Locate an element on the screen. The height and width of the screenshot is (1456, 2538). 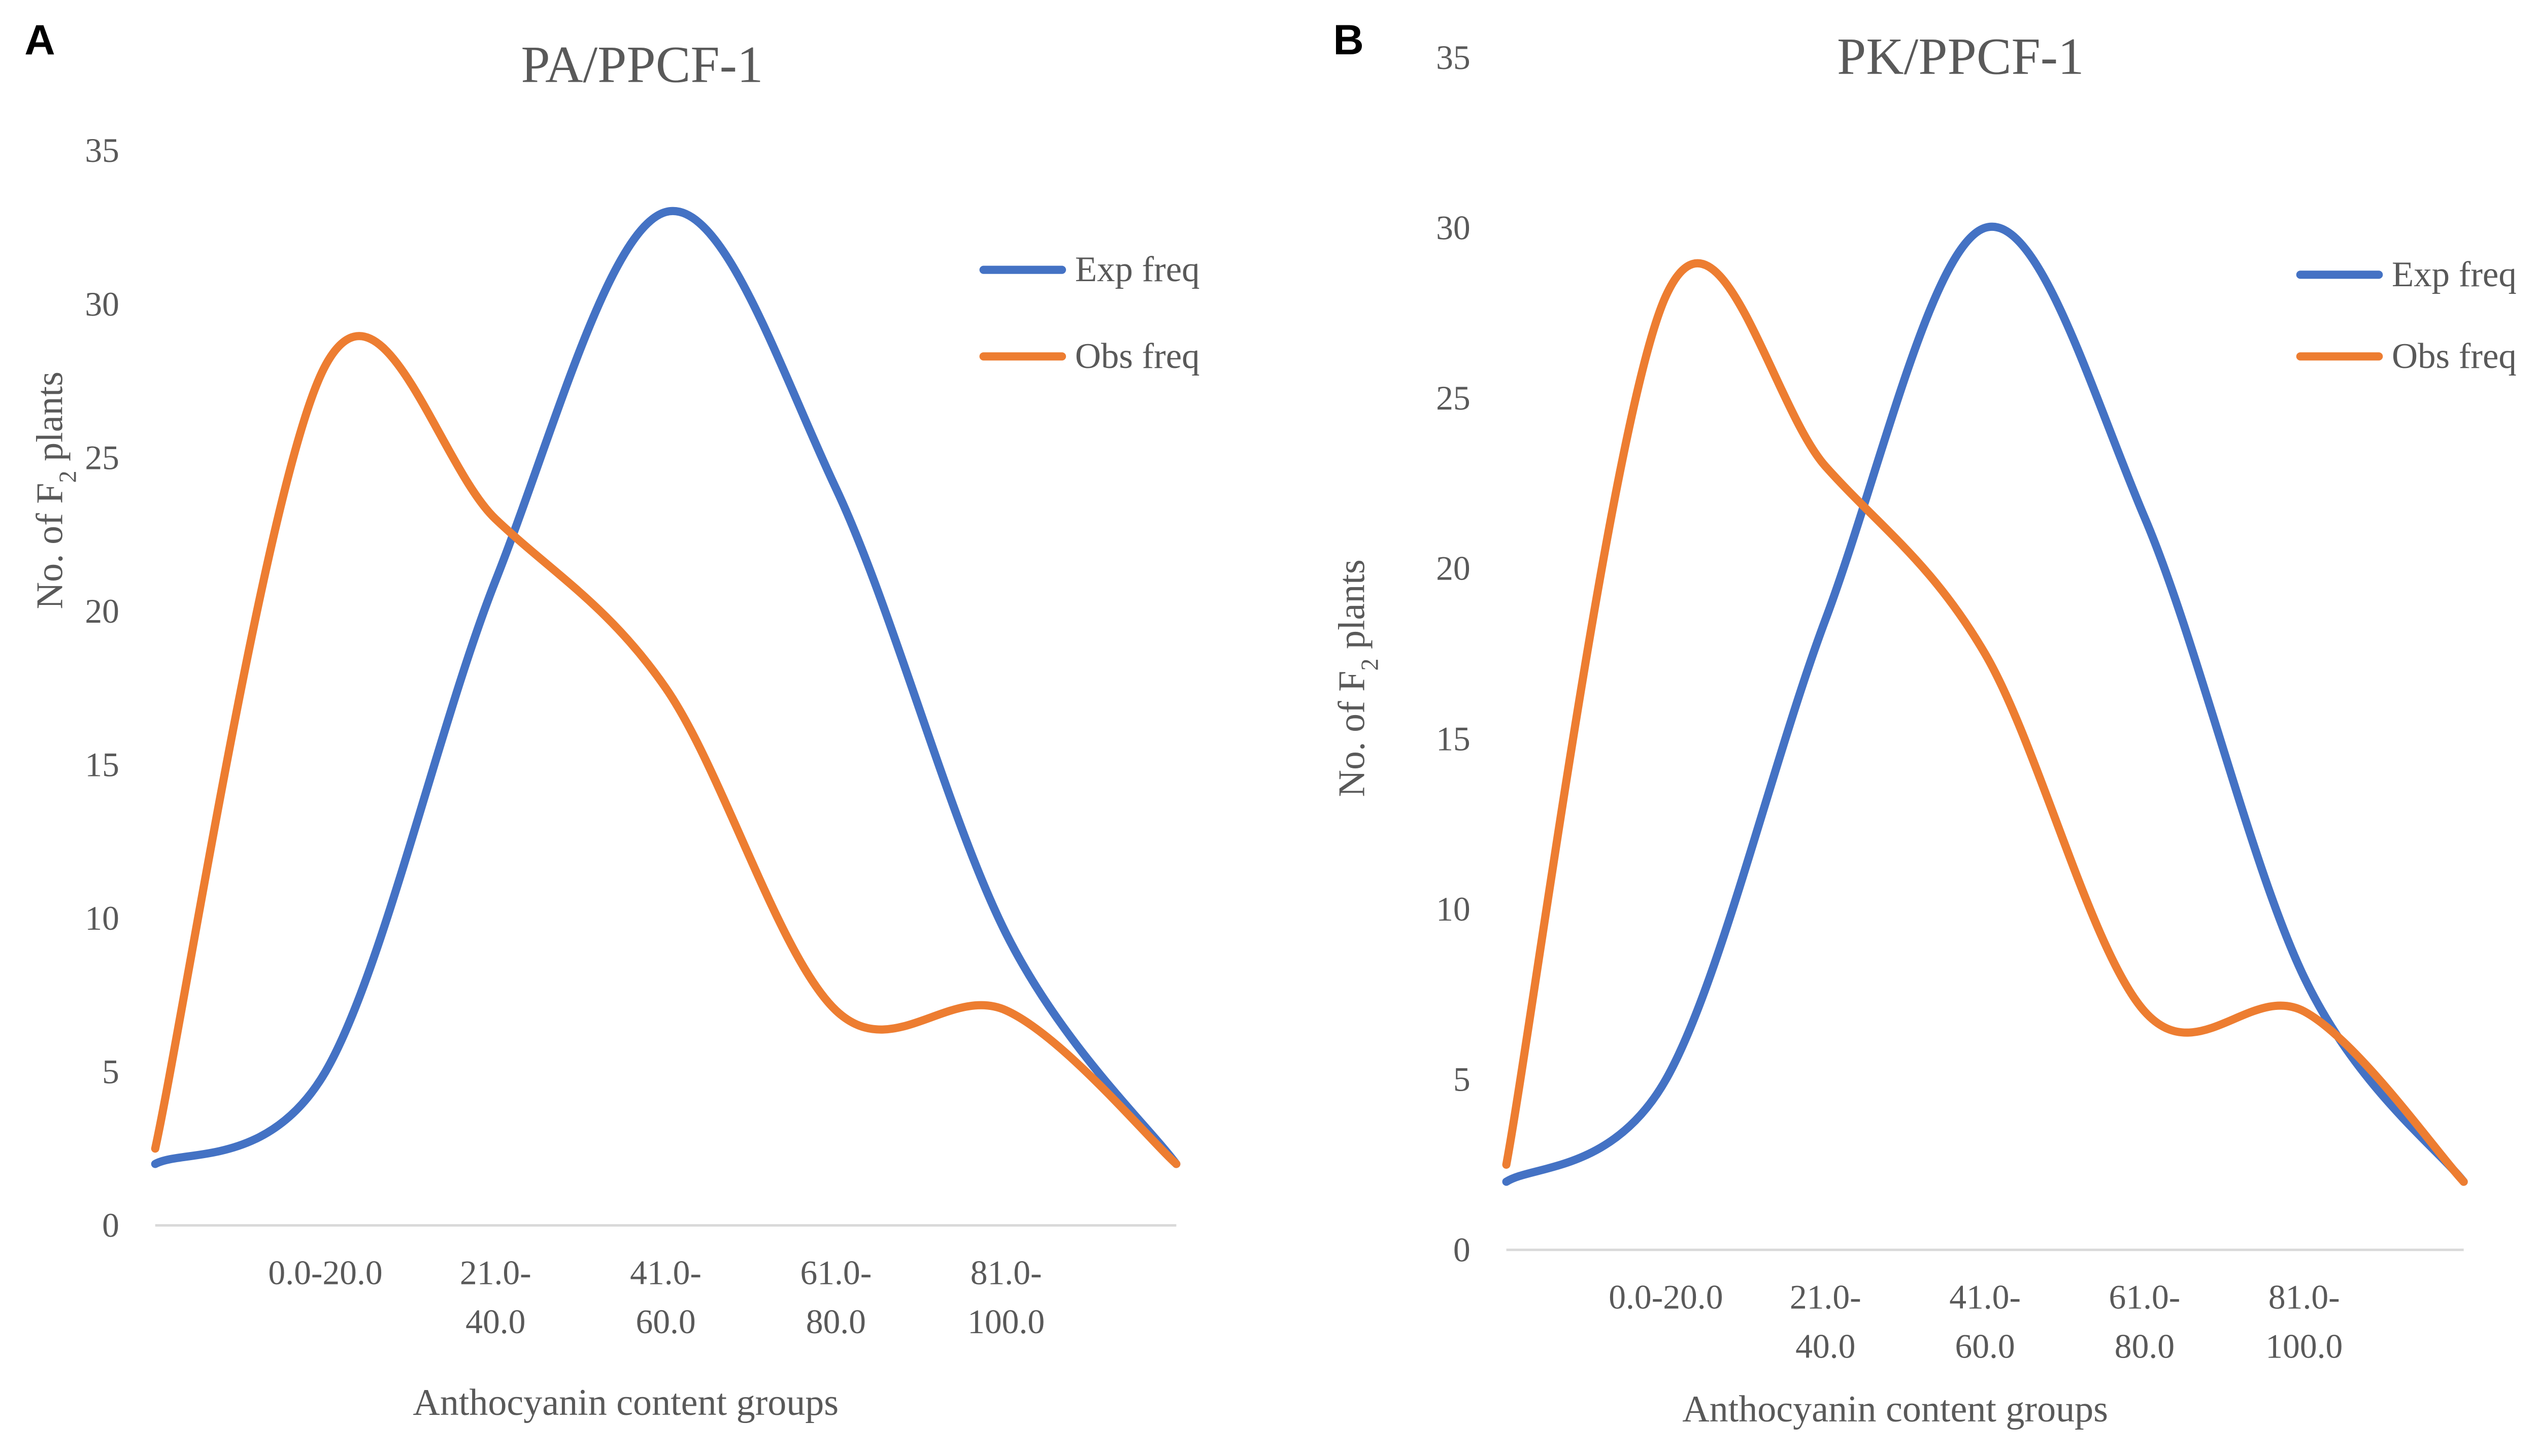
panel-letter: B is located at coordinates (1348, 39).